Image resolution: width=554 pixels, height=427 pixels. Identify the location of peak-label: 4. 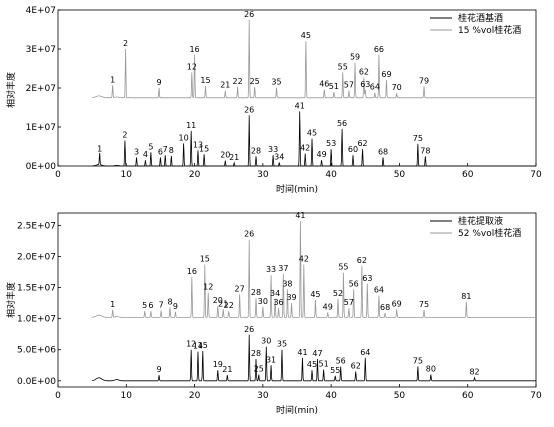
(145, 154).